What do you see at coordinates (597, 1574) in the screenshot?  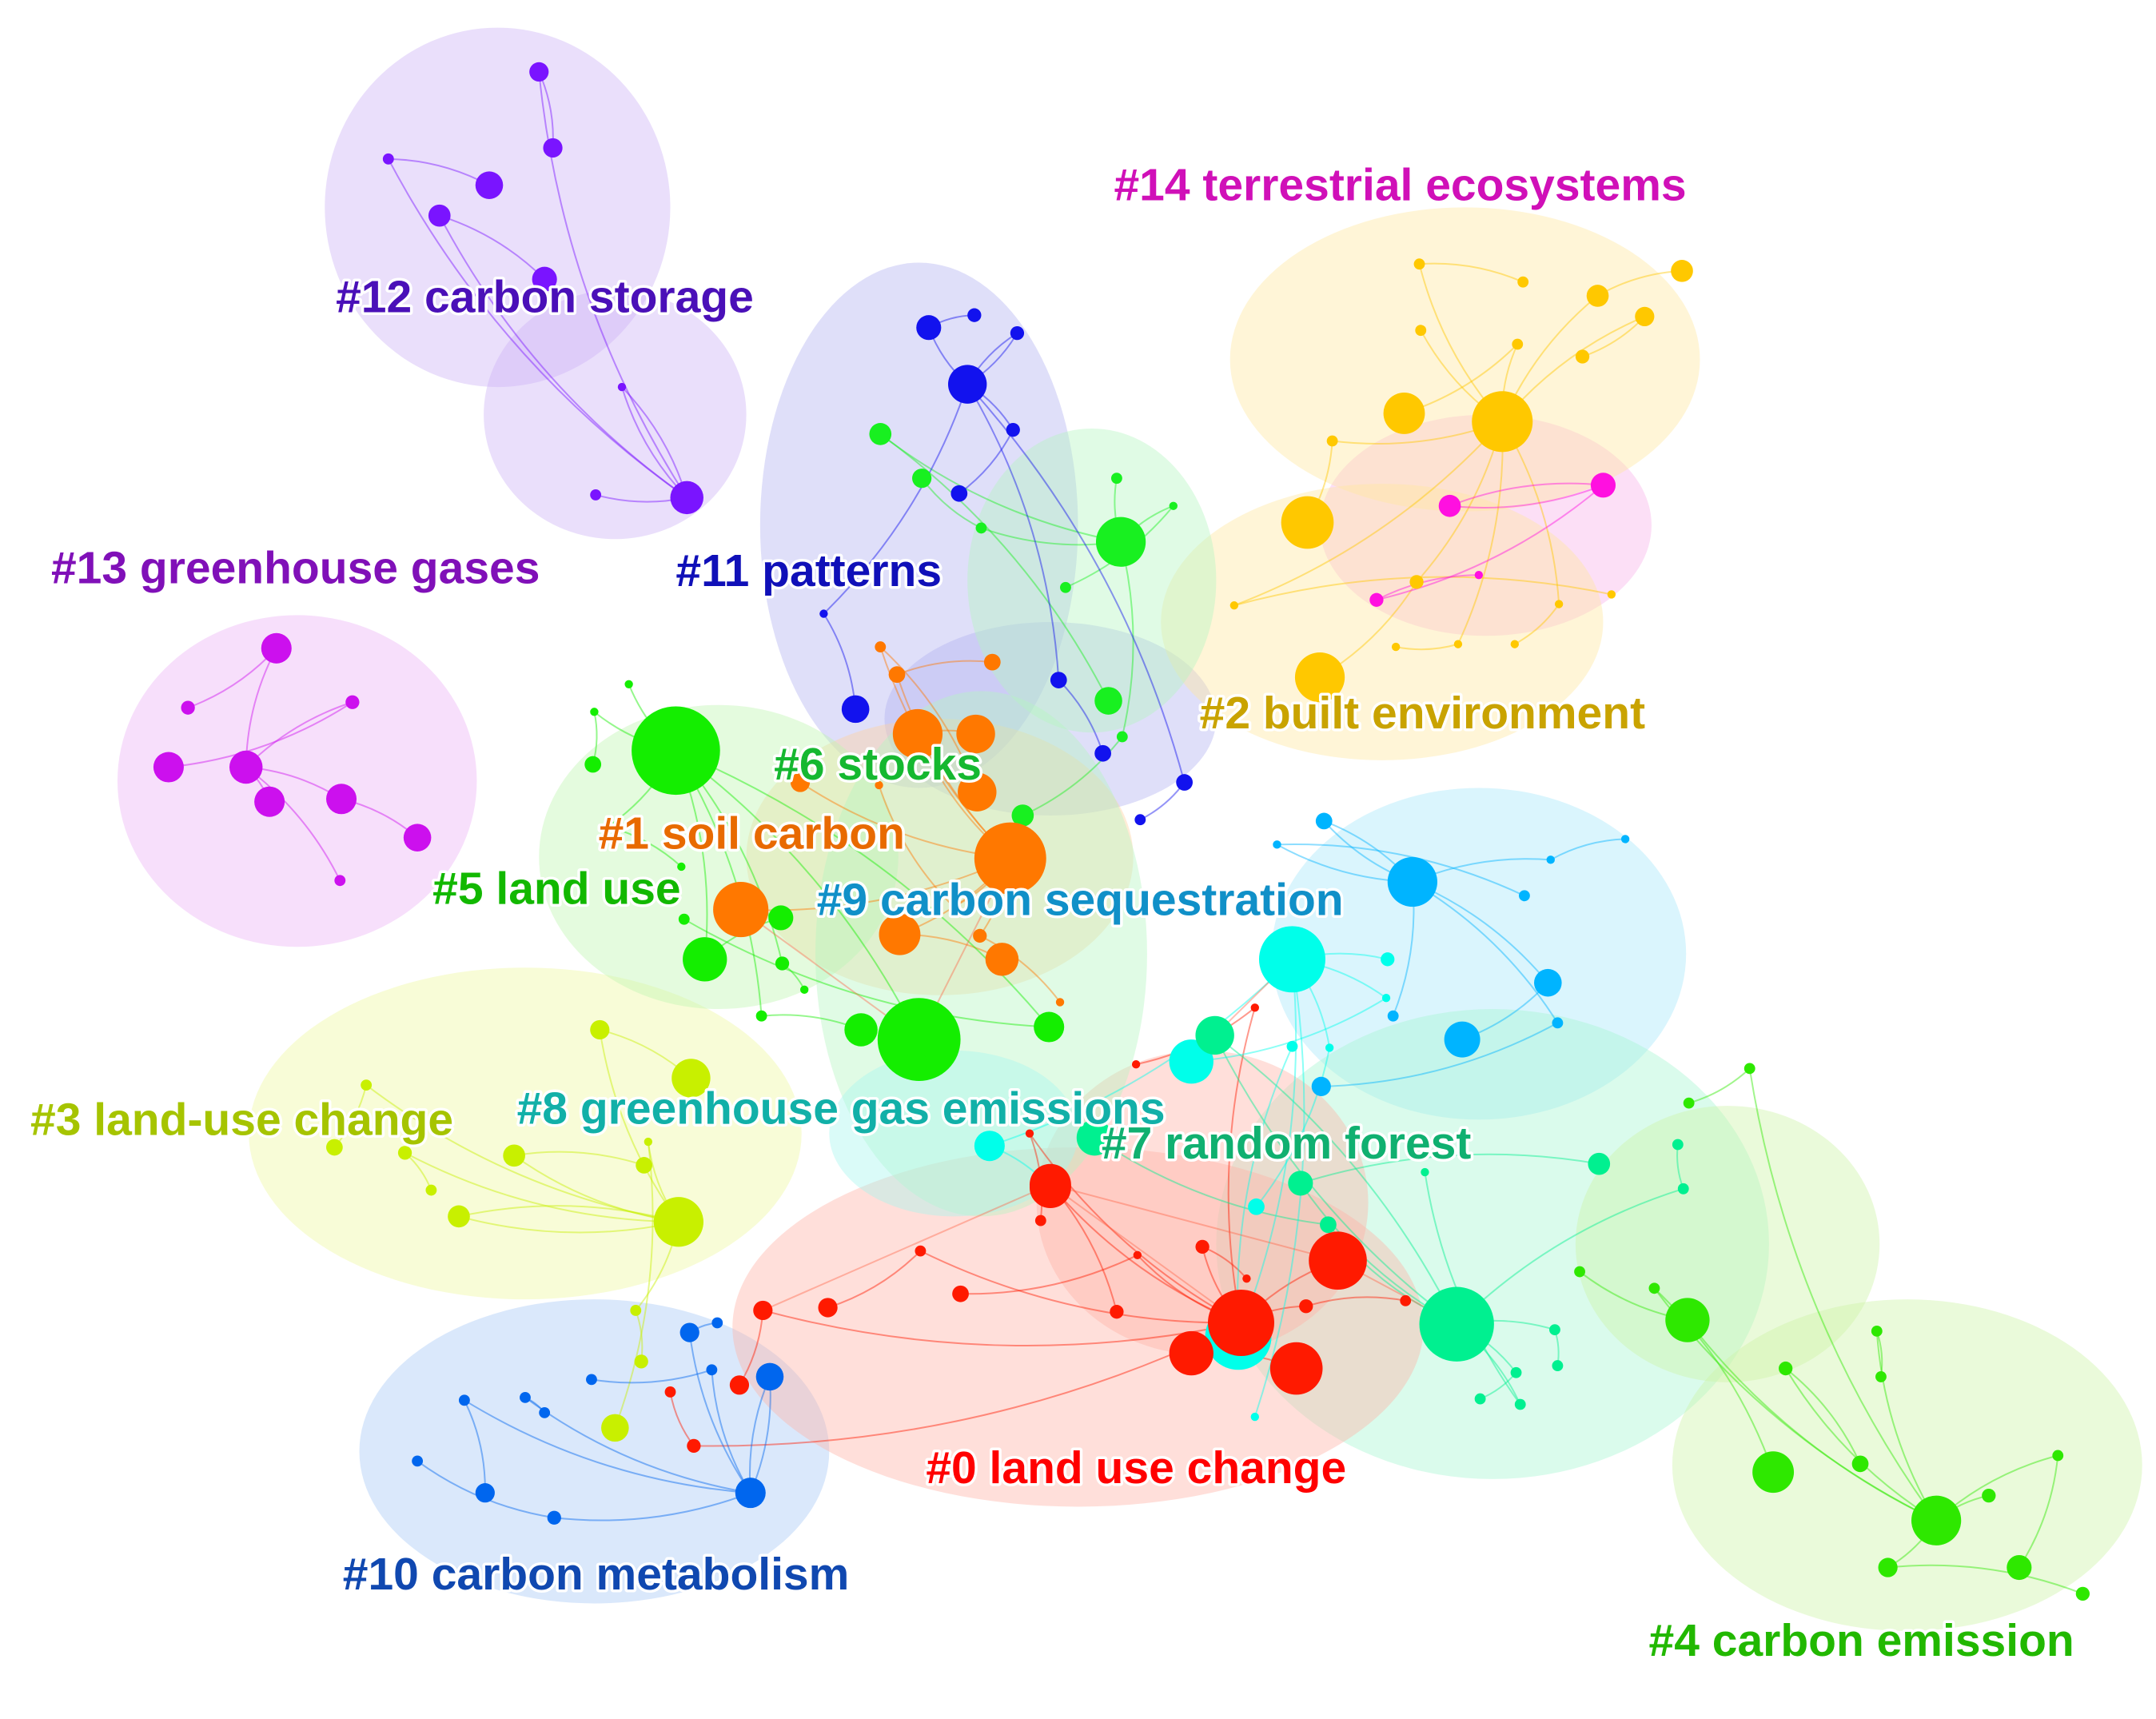 I see `cluster-10-label: #10 carbon metabolism` at bounding box center [597, 1574].